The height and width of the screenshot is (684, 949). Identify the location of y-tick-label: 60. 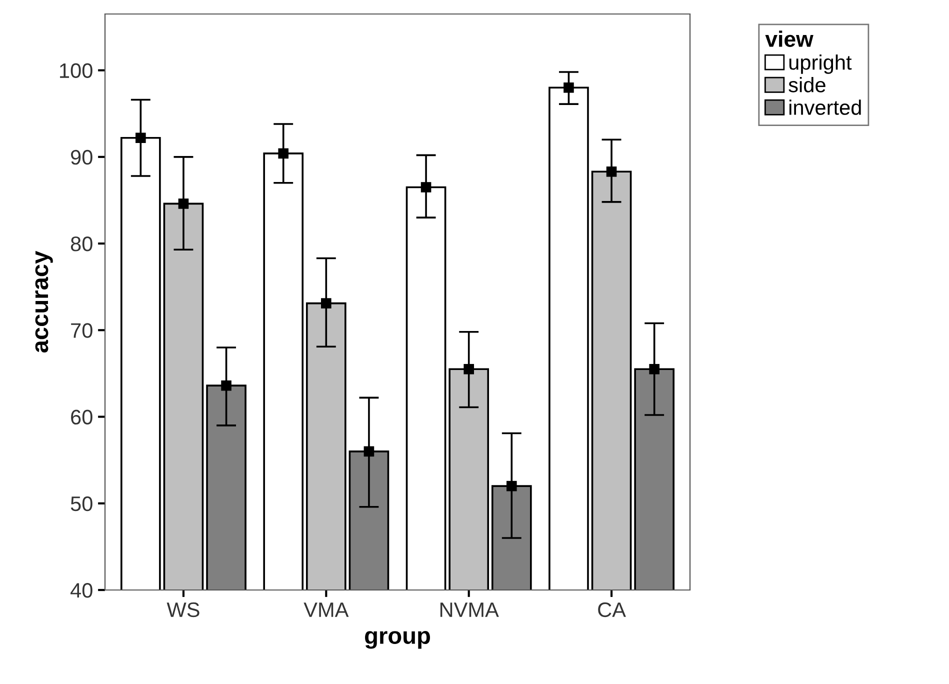
(81, 417).